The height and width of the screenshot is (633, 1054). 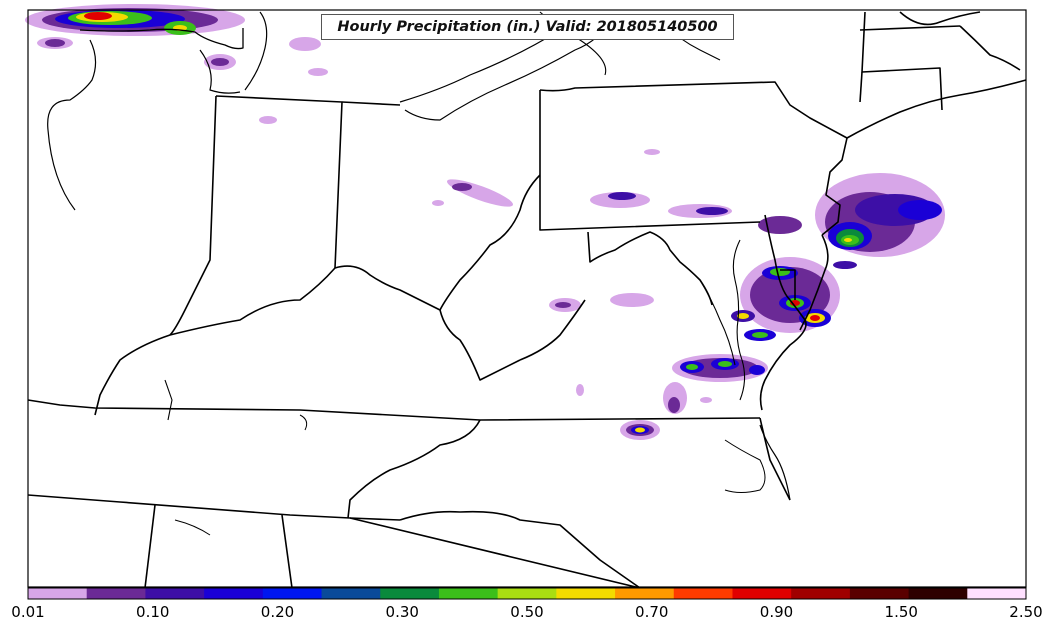 I want to click on colorbar-tick-label: 1.50, so click(x=901, y=612).